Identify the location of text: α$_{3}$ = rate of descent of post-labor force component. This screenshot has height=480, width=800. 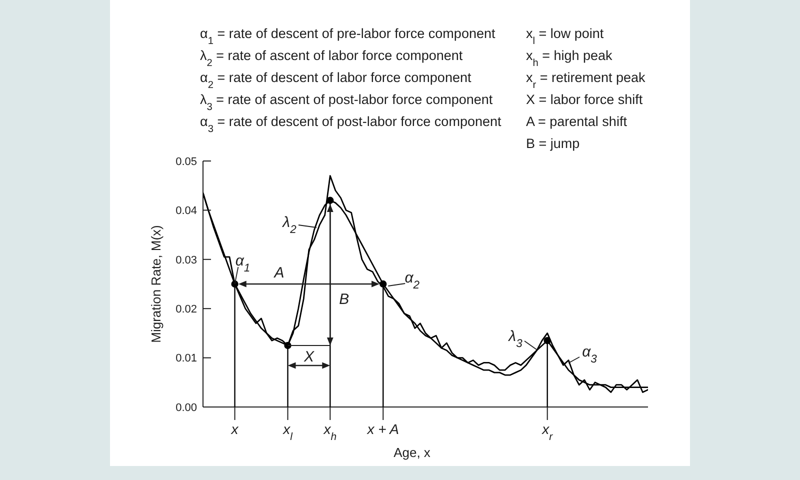
(351, 124).